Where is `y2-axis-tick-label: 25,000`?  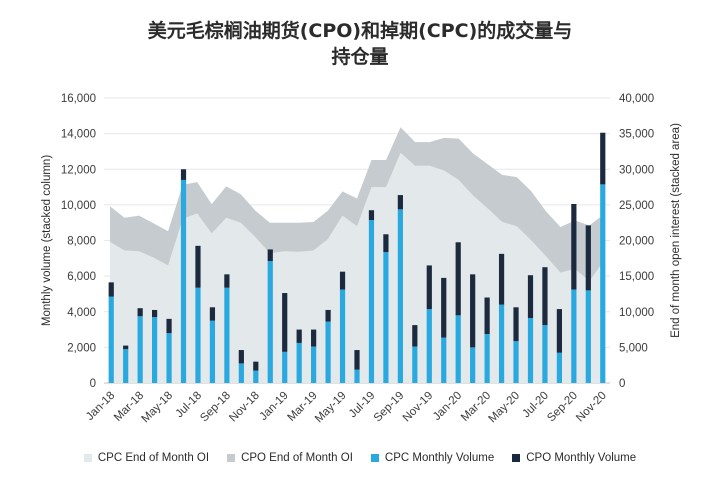
y2-axis-tick-label: 25,000 is located at coordinates (636, 206).